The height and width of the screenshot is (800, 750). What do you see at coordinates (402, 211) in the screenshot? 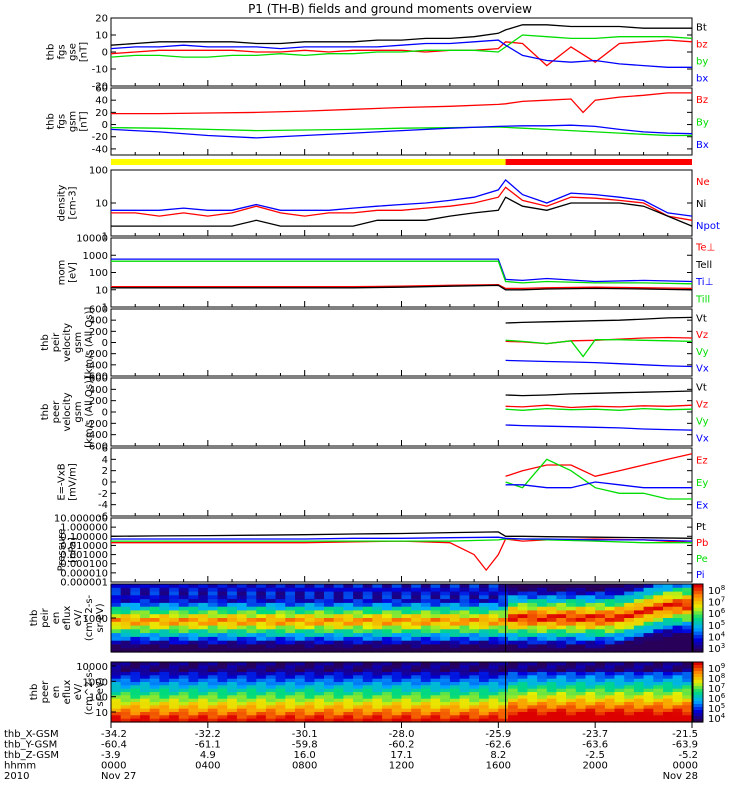
I see `series-line-Ni` at bounding box center [402, 211].